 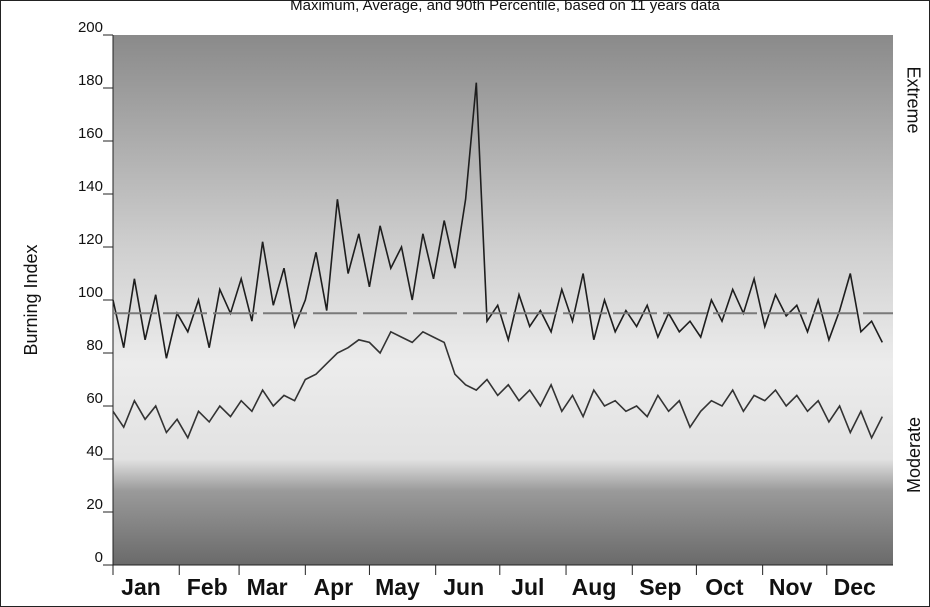 What do you see at coordinates (527, 587) in the screenshot?
I see `x-tick-label: Jul` at bounding box center [527, 587].